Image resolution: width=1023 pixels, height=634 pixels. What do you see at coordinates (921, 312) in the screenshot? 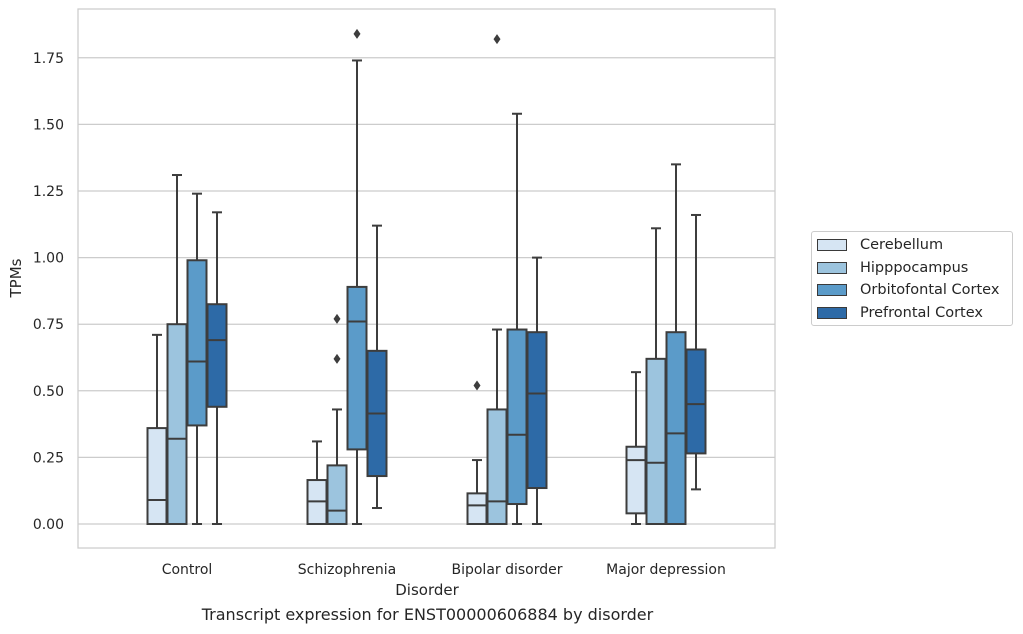
I see `legend-label: Prefrontal Cortex` at bounding box center [921, 312].